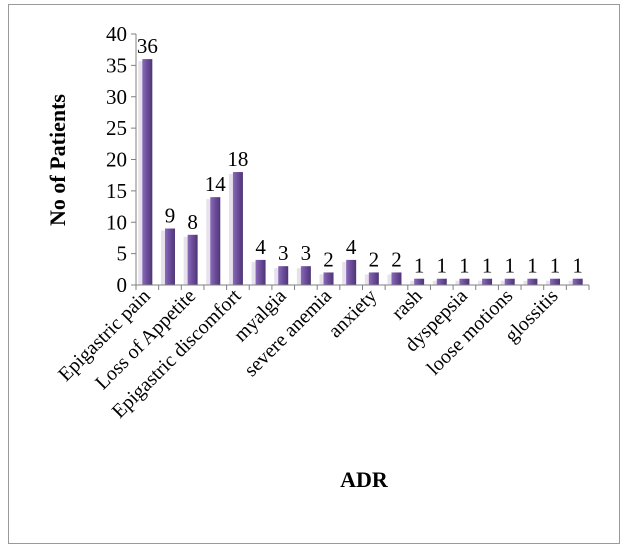  What do you see at coordinates (364, 479) in the screenshot?
I see `x-axis-title: ADR` at bounding box center [364, 479].